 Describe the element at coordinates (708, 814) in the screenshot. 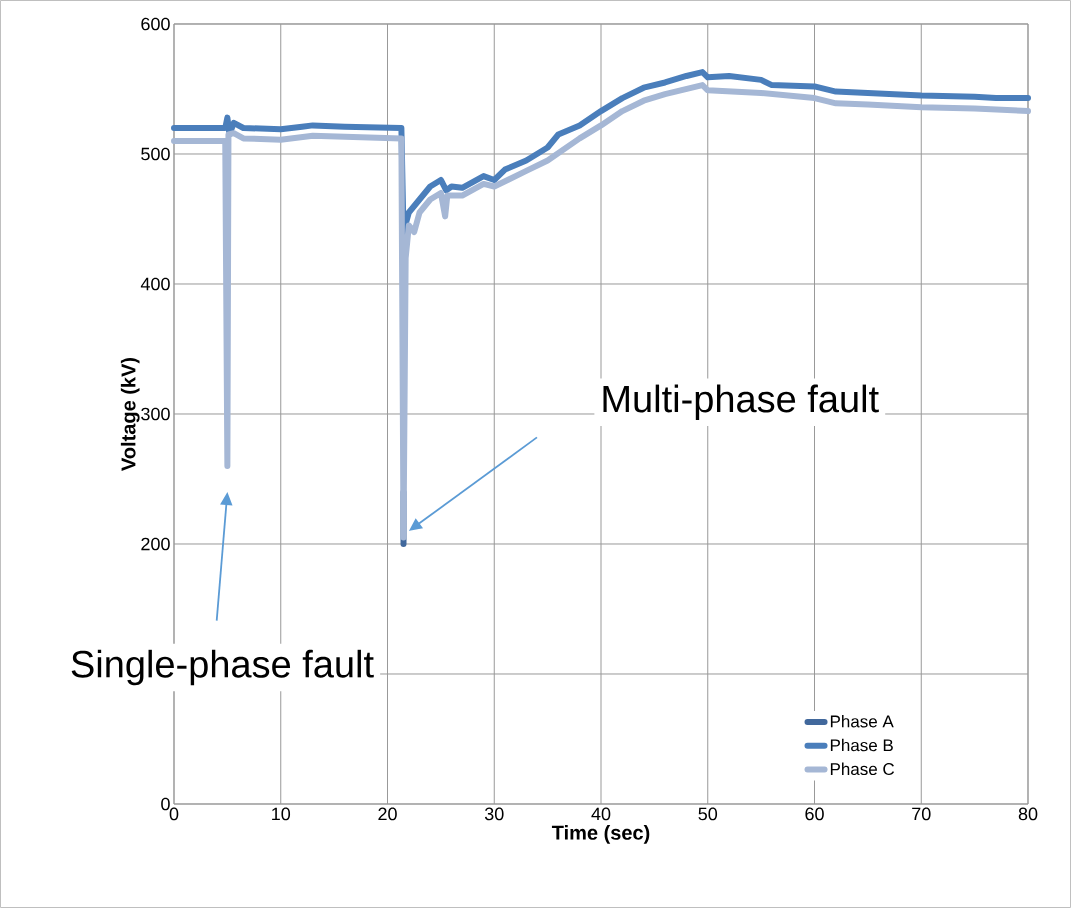

I see `x-tick-label: 50` at that location.